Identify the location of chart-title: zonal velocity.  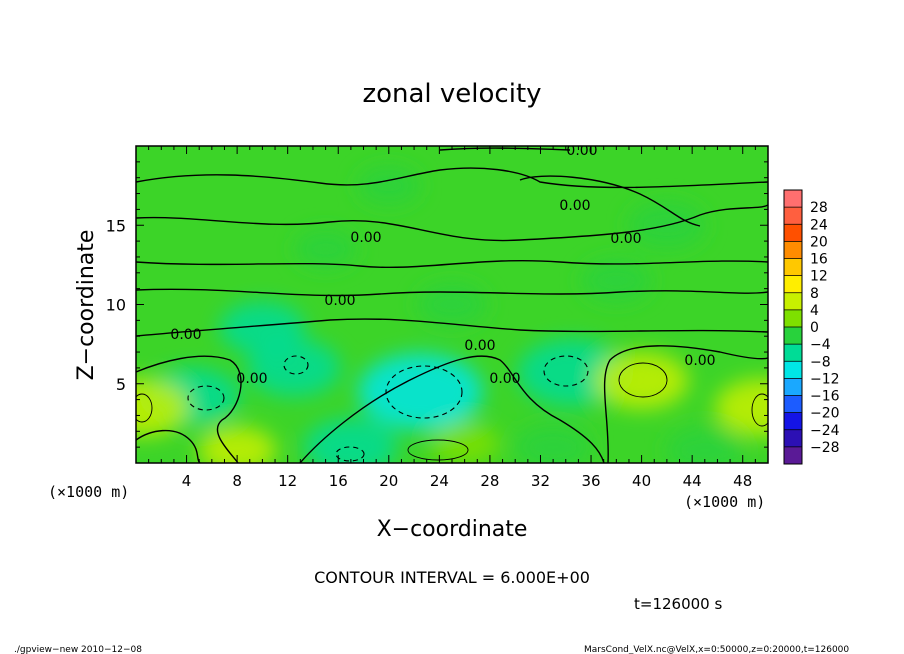
(451, 94).